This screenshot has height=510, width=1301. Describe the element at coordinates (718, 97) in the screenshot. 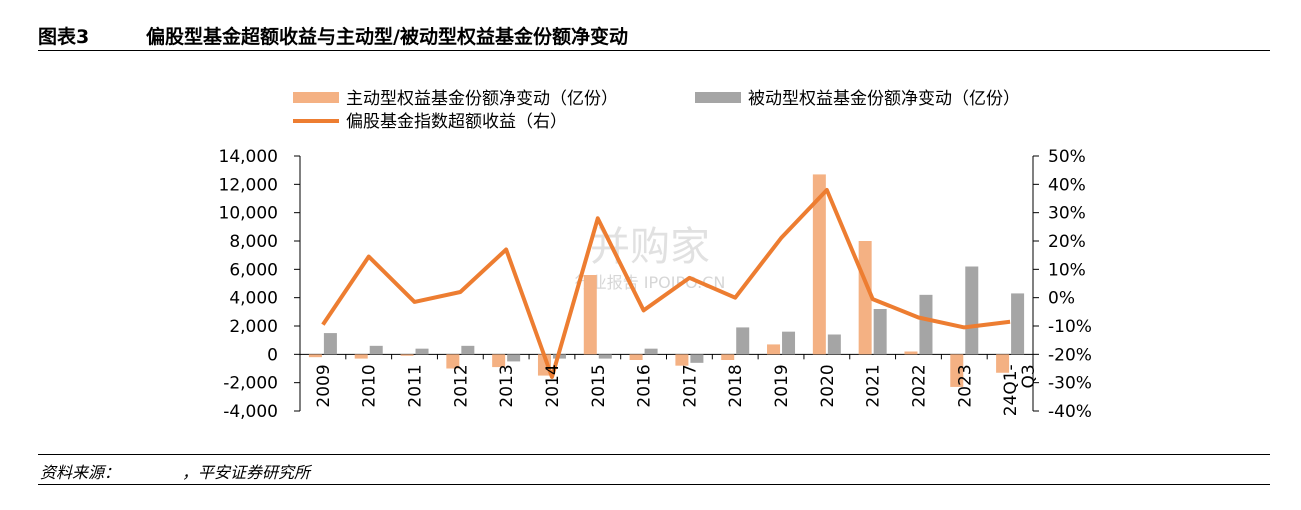

I see `legend-swatch-passive` at that location.